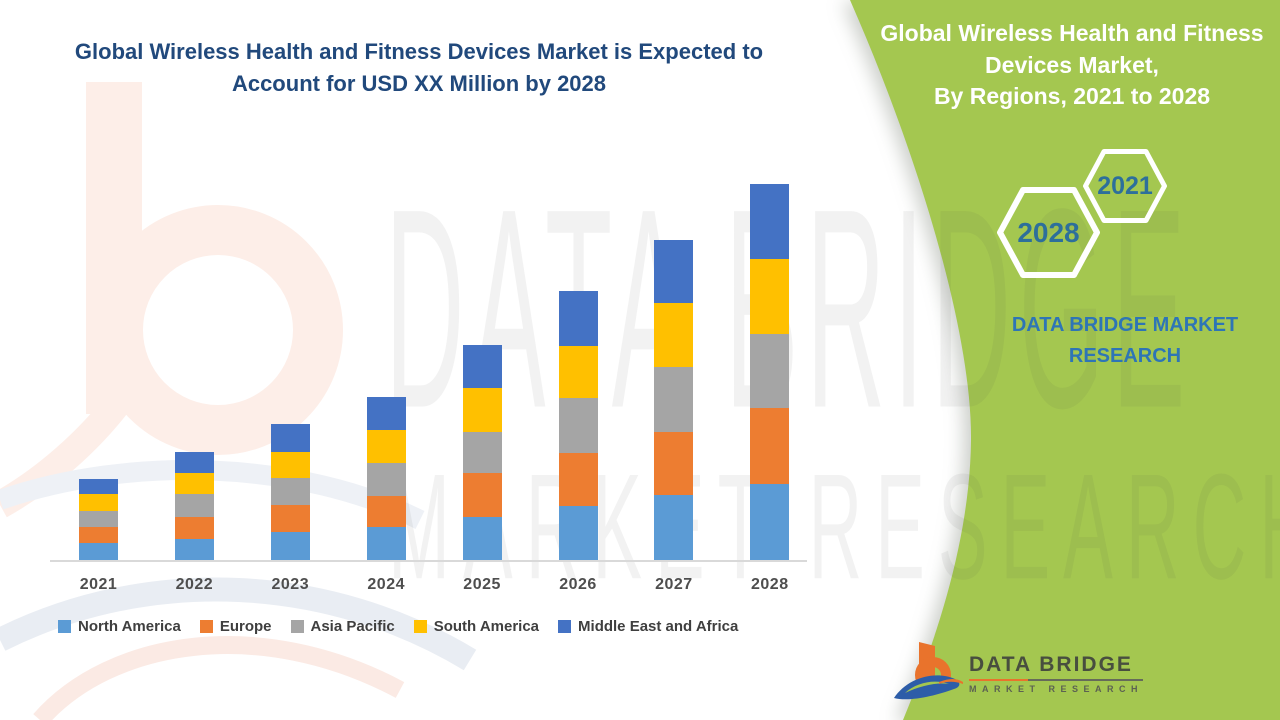  Describe the element at coordinates (770, 296) in the screenshot. I see `bar-segment-2028-south-america` at that location.